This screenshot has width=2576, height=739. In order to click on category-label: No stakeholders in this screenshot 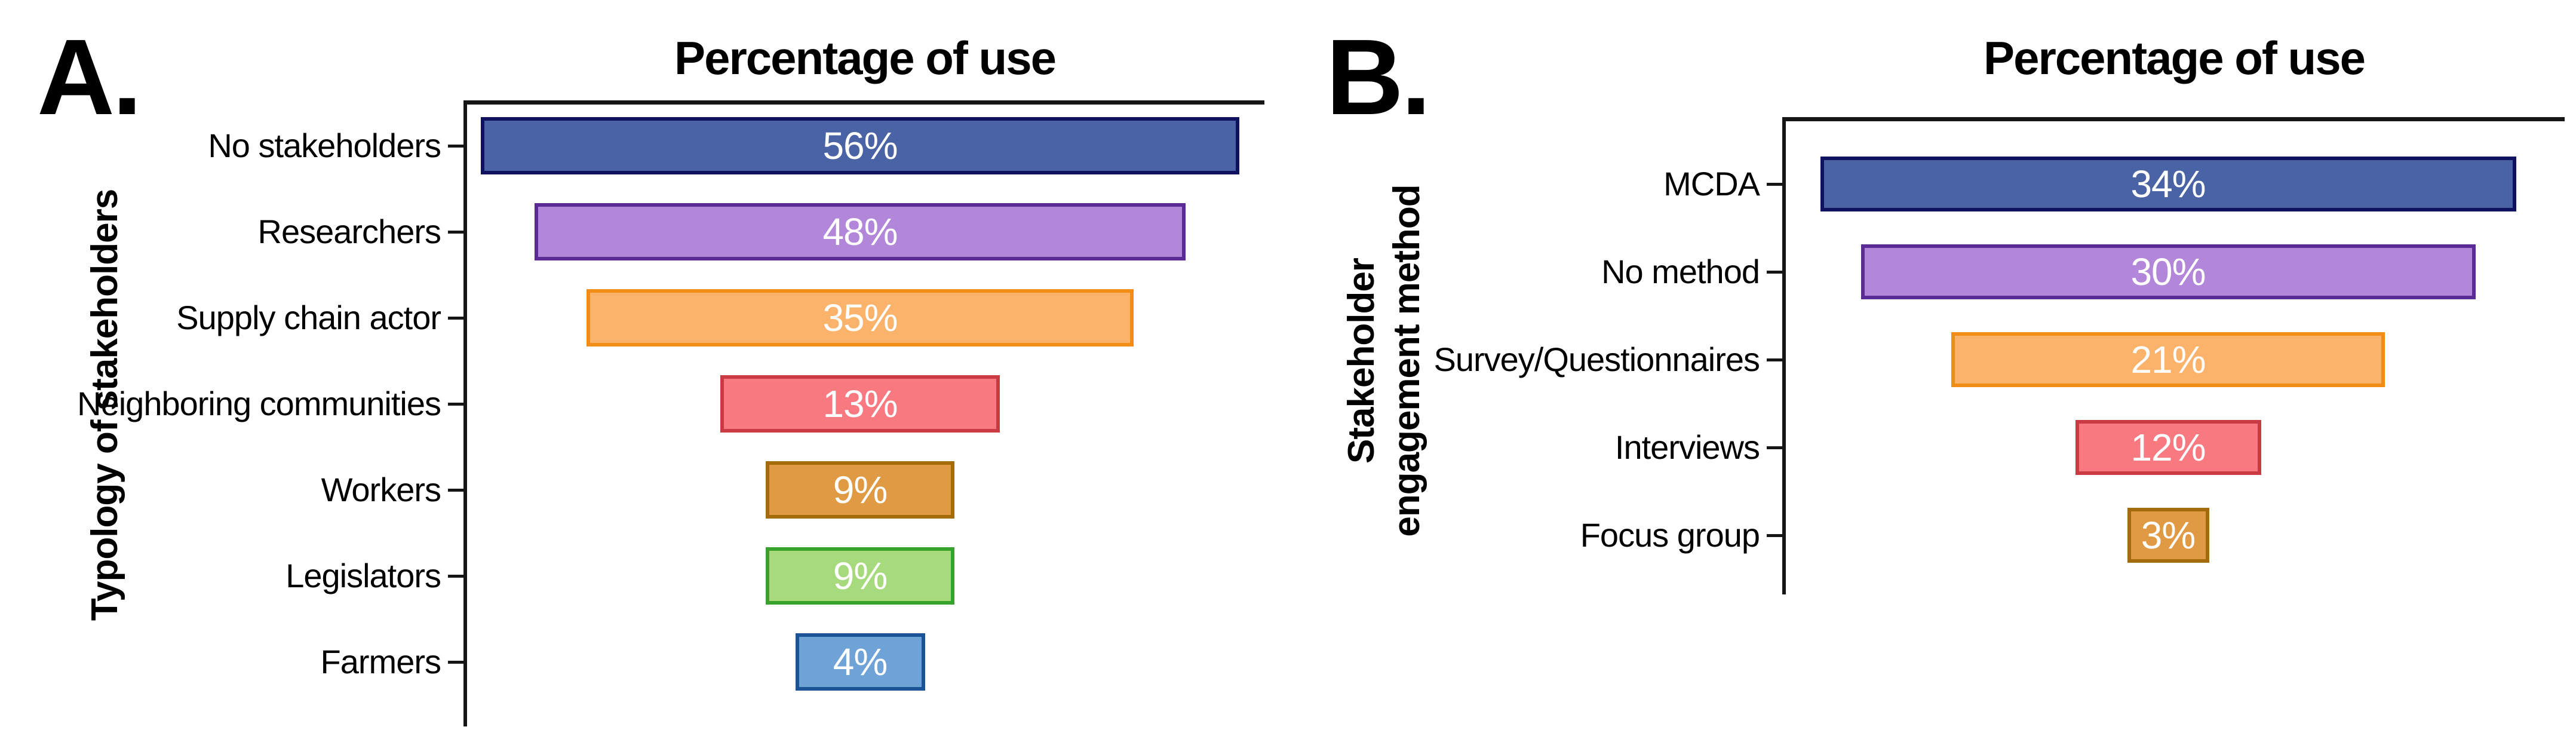, I will do `click(324, 145)`.